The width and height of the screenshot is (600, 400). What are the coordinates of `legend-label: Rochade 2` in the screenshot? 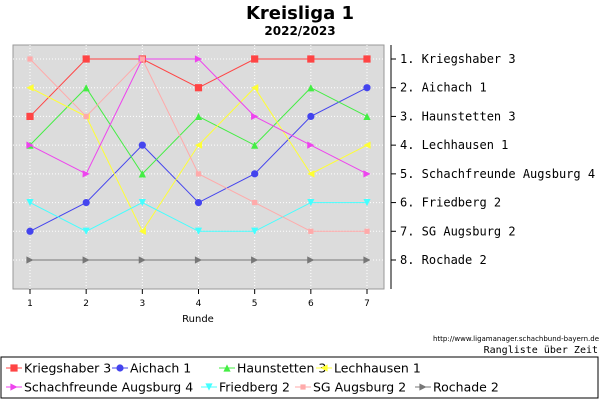 It's located at (466, 387).